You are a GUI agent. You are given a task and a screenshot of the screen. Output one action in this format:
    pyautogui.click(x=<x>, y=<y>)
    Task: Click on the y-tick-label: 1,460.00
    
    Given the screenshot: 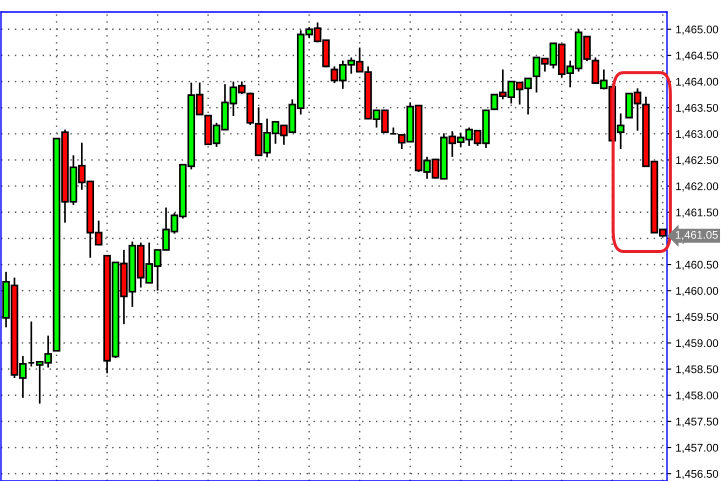 What is the action you would take?
    pyautogui.click(x=697, y=291)
    